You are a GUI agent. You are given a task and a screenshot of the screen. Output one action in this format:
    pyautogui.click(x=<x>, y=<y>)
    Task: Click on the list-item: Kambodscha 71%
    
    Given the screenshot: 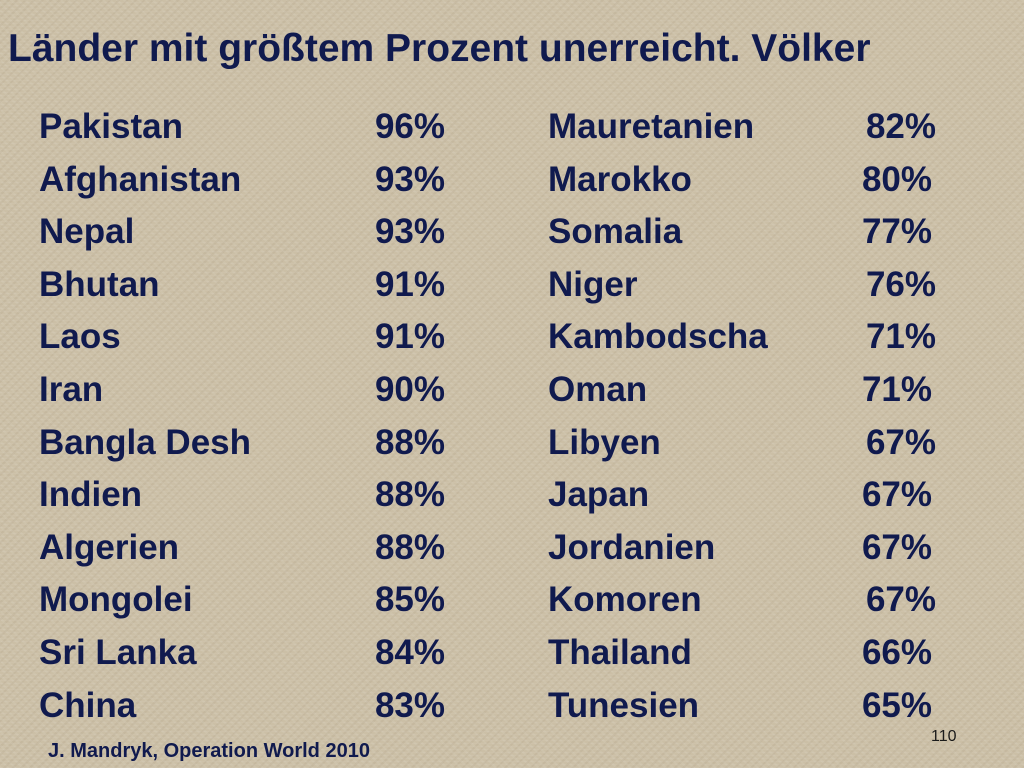 What is the action you would take?
    pyautogui.click(x=748, y=337)
    